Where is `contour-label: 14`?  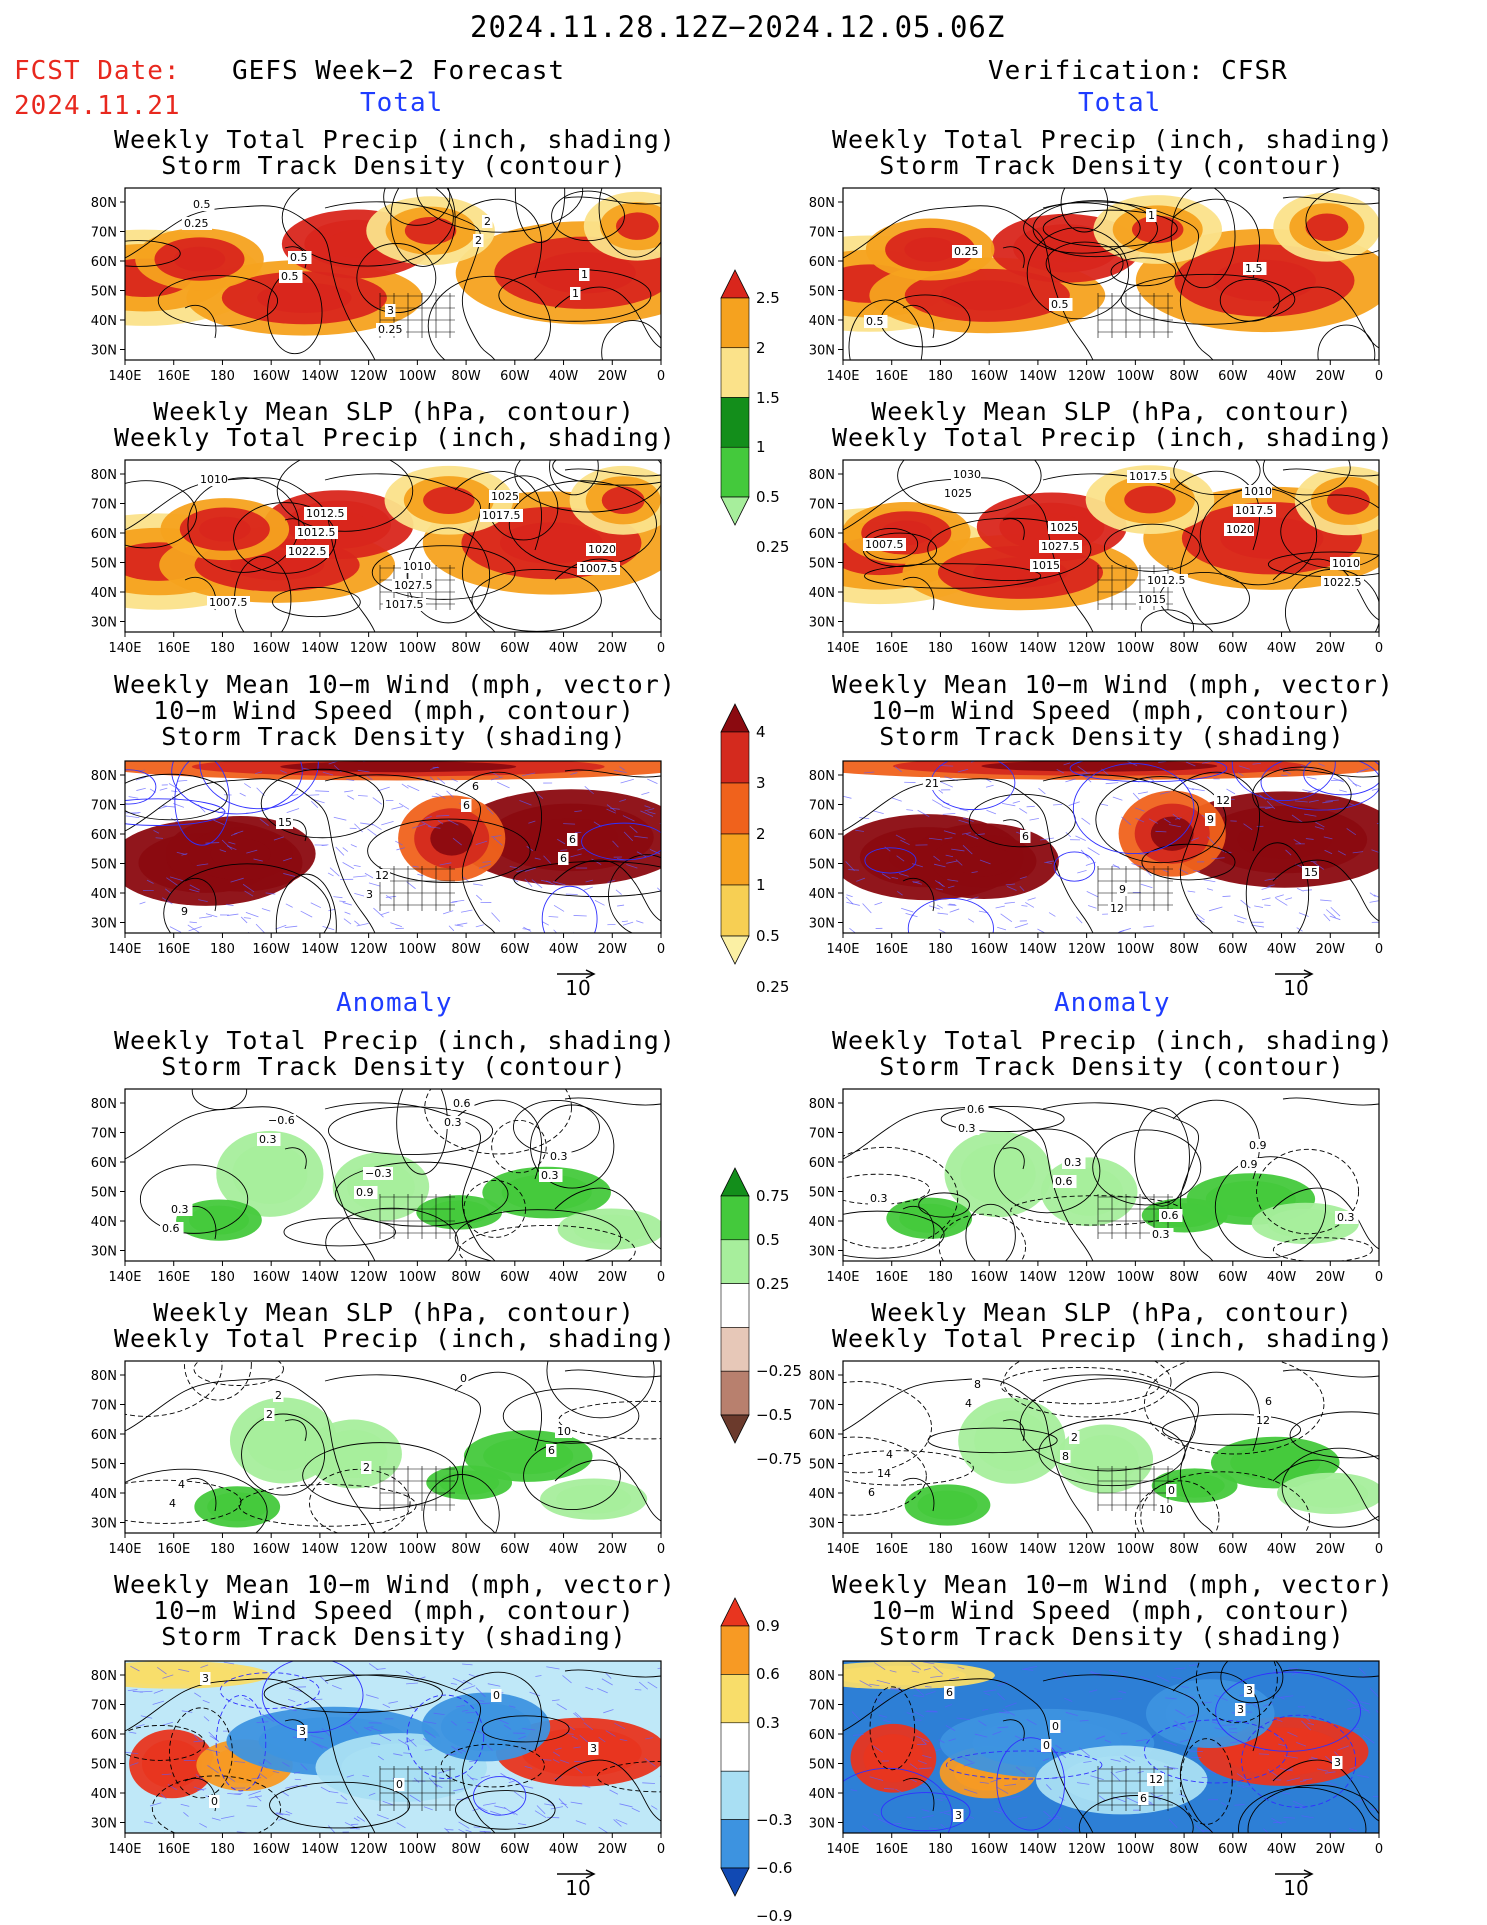 contour-label: 14 is located at coordinates (884, 1473).